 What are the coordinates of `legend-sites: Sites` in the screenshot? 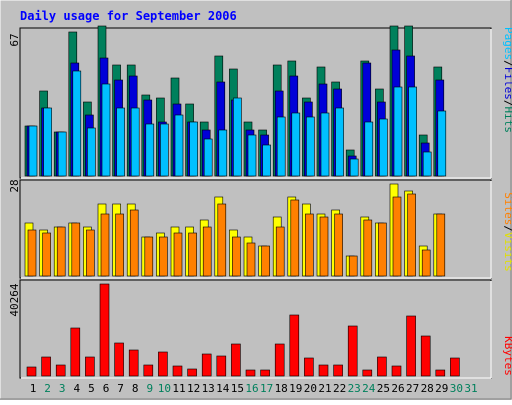 It's located at (507, 208).